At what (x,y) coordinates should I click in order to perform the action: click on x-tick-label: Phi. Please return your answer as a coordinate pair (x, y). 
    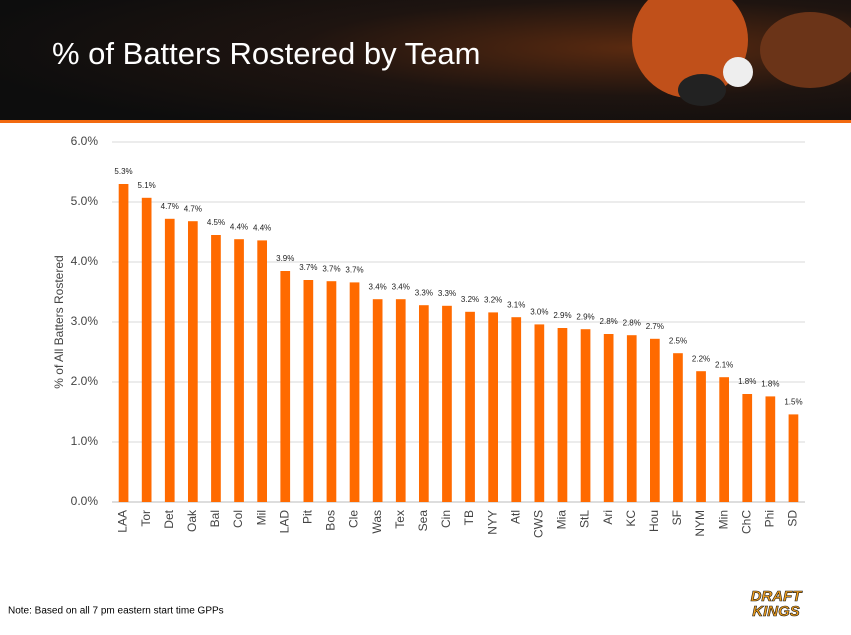
    Looking at the image, I should click on (770, 518).